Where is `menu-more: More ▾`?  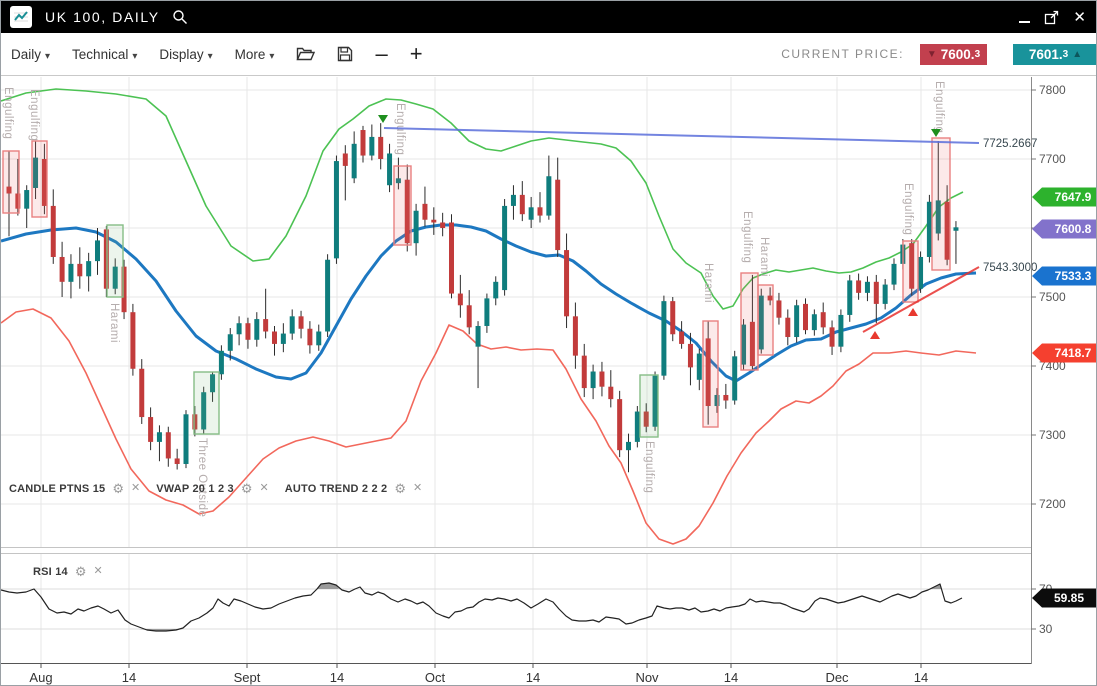
menu-more: More ▾ is located at coordinates (254, 54).